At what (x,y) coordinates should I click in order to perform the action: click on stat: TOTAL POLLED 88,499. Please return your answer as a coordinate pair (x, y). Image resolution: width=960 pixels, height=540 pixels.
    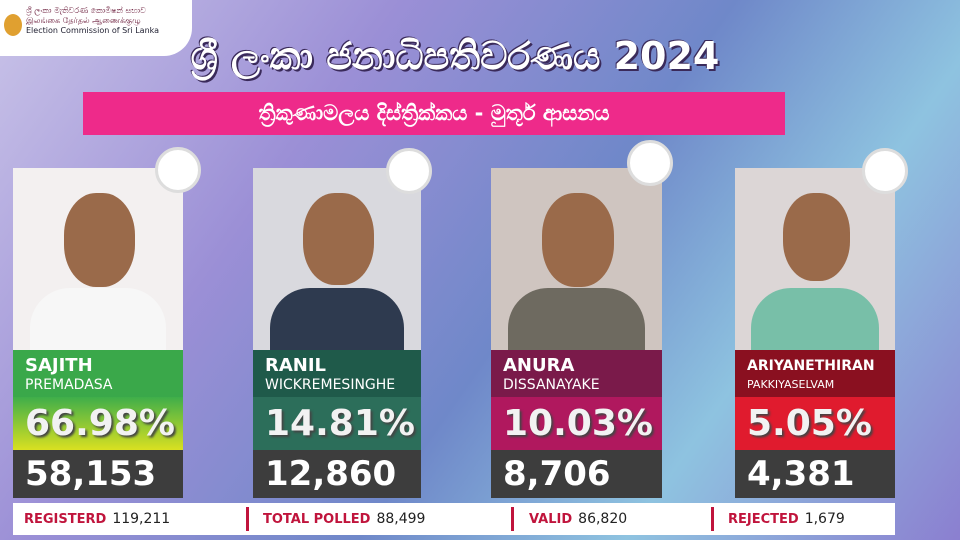
    Looking at the image, I should click on (344, 519).